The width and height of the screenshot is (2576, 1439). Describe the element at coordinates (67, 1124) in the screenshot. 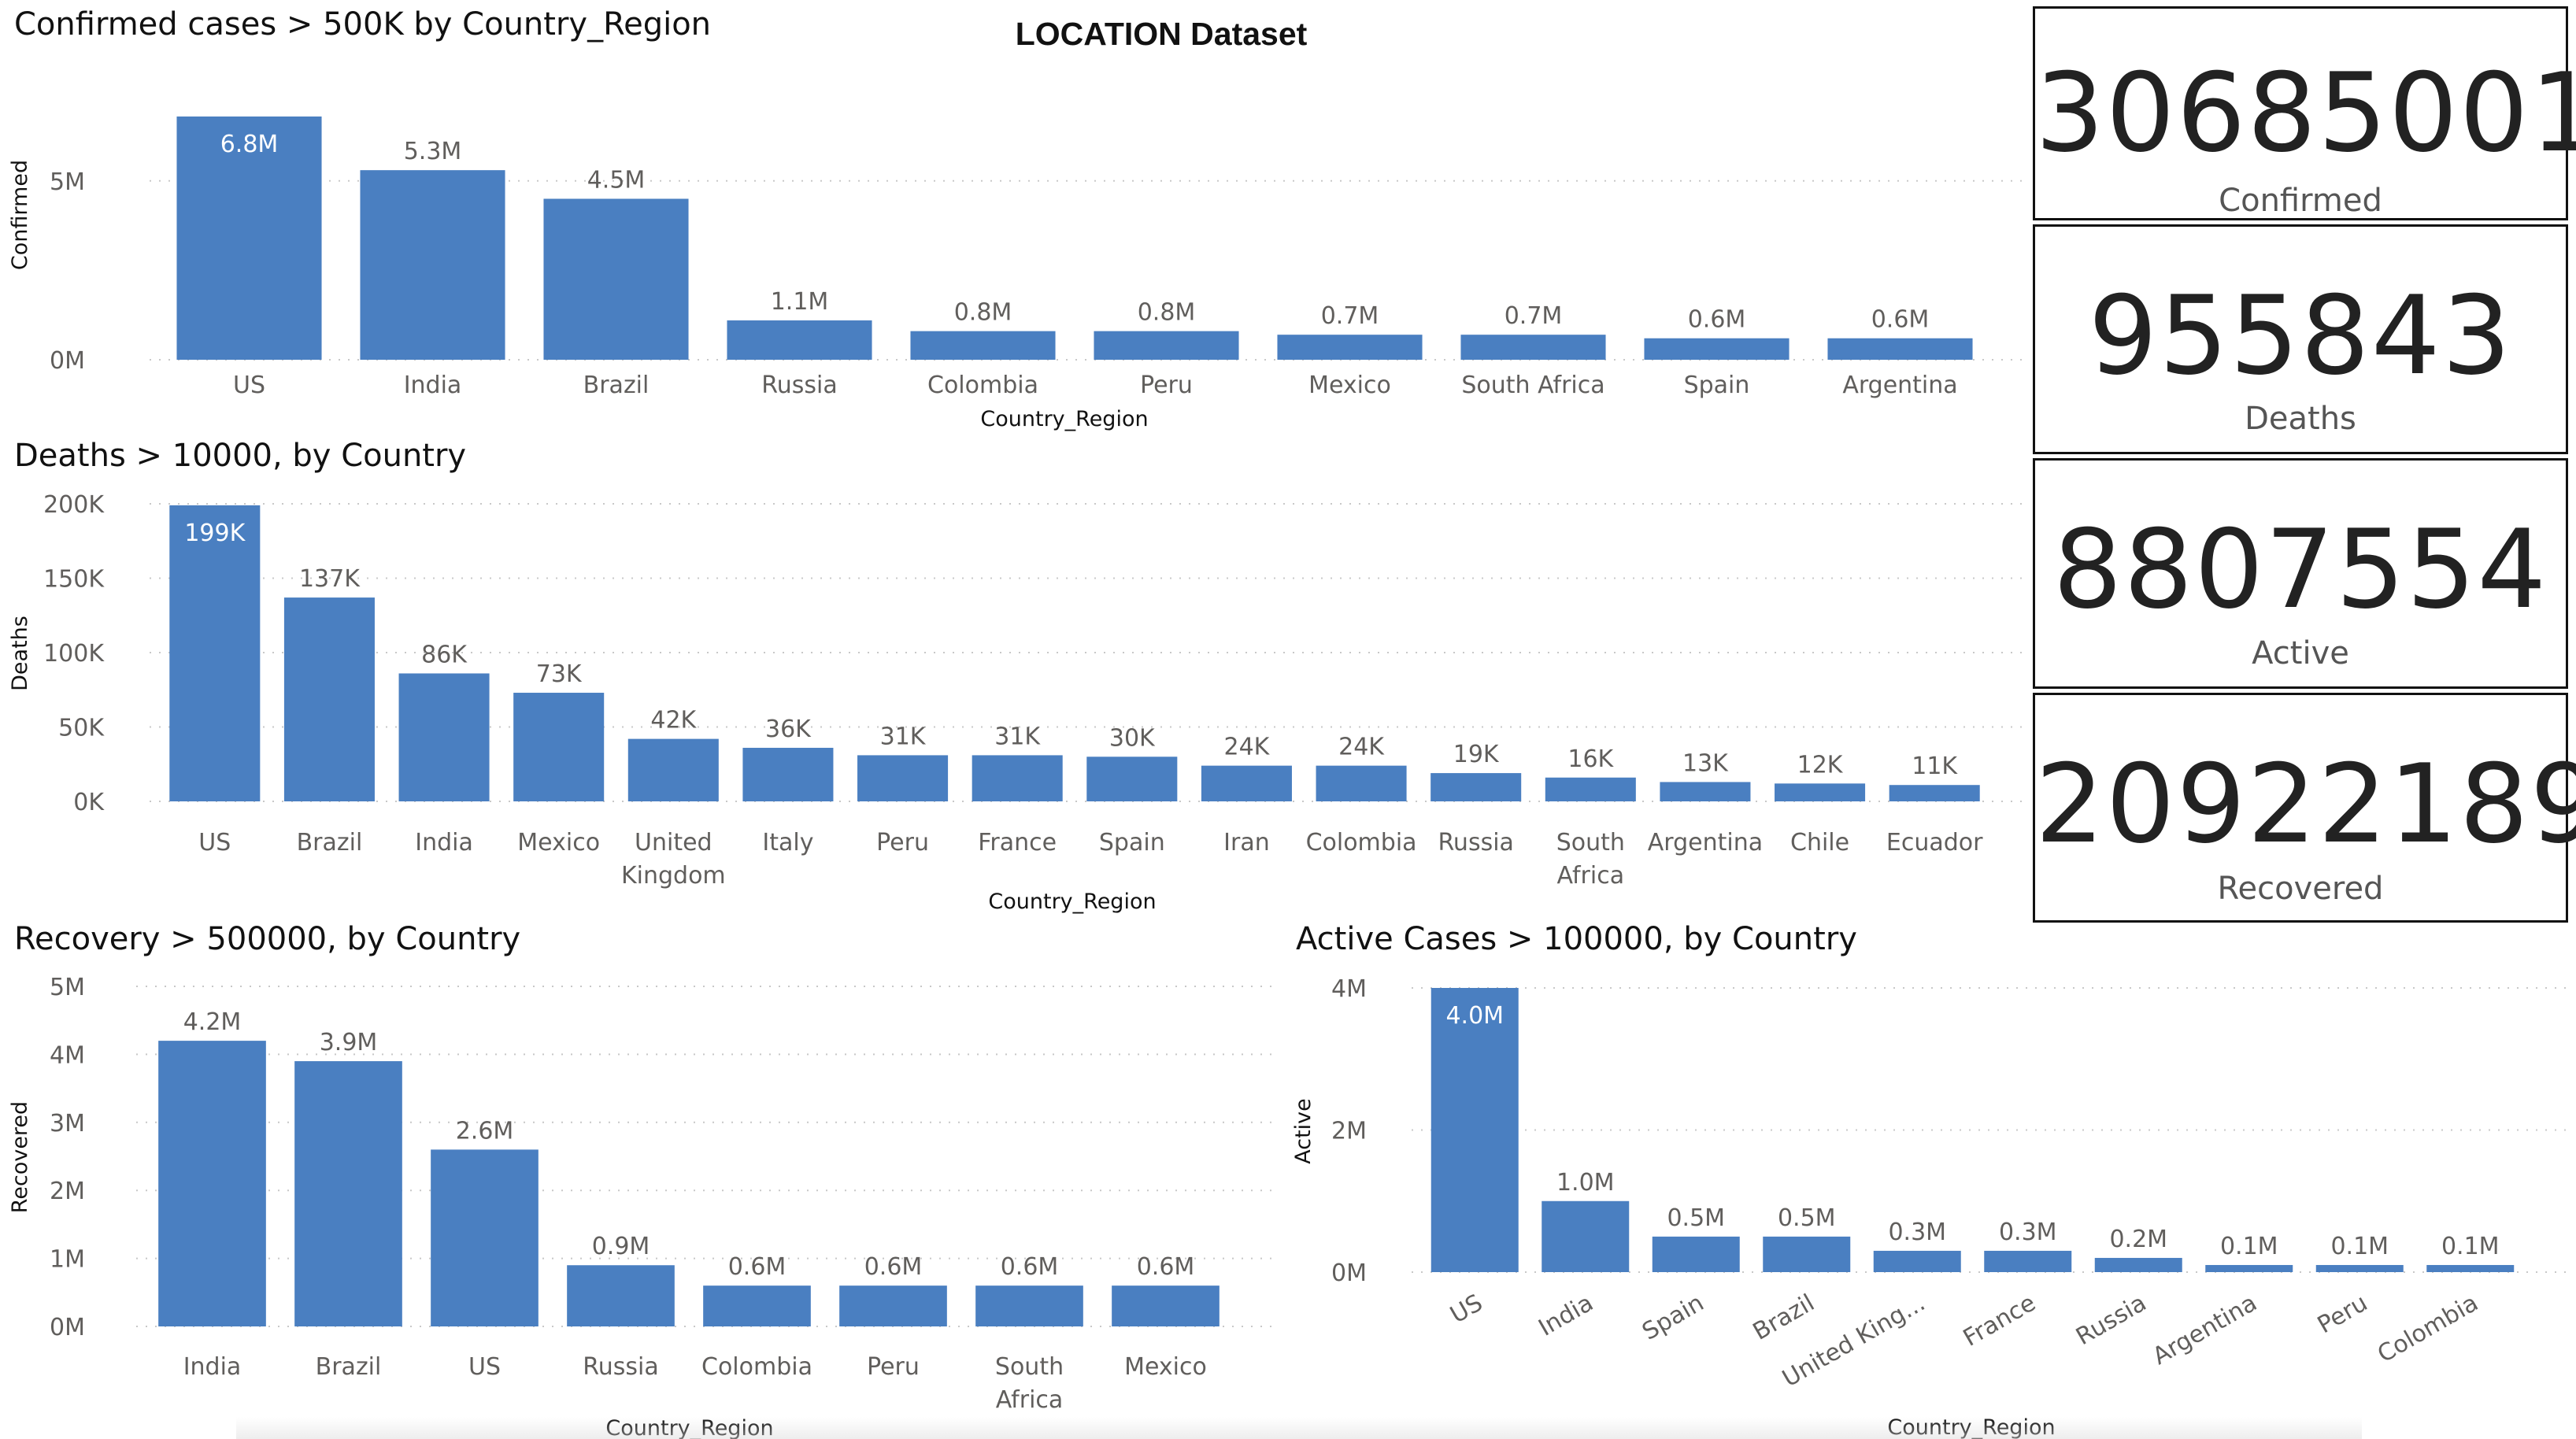

I see `y-tick-label: 3M` at that location.